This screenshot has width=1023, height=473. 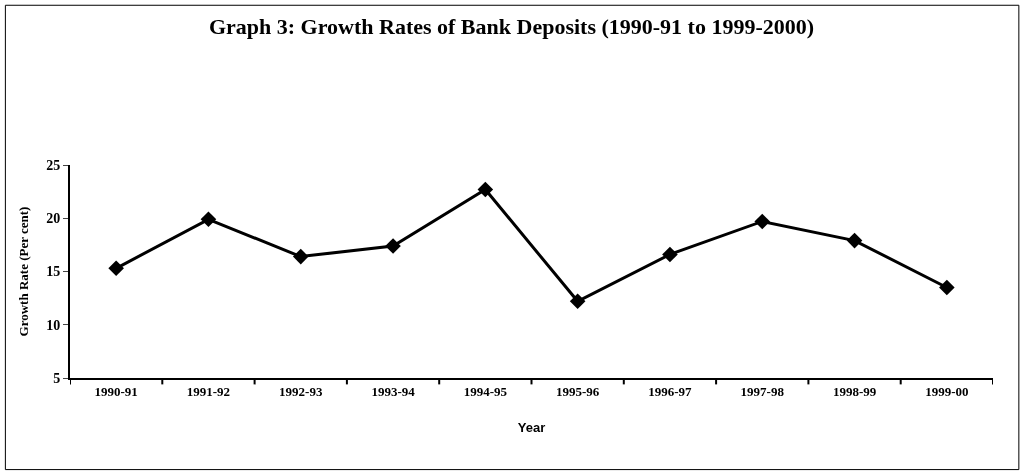 What do you see at coordinates (53, 272) in the screenshot?
I see `y-tick-label: 15` at bounding box center [53, 272].